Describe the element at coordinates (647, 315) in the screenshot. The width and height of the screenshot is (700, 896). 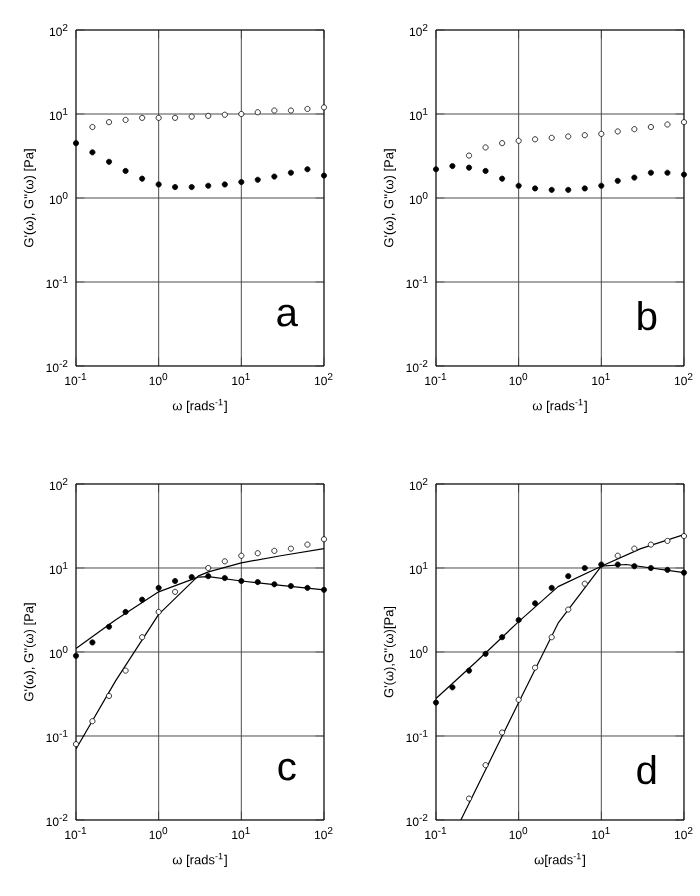
I see `annotation: b` at that location.